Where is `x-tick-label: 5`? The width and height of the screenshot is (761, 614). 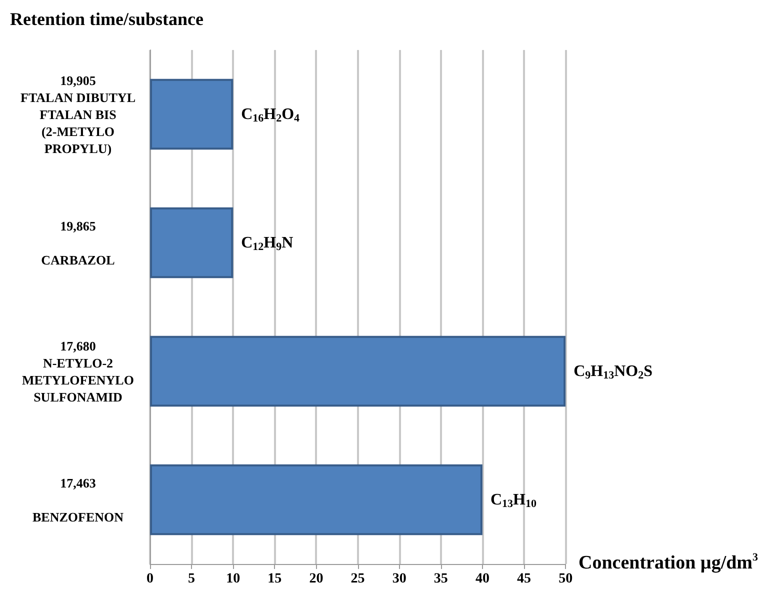 x-tick-label: 5 is located at coordinates (192, 579).